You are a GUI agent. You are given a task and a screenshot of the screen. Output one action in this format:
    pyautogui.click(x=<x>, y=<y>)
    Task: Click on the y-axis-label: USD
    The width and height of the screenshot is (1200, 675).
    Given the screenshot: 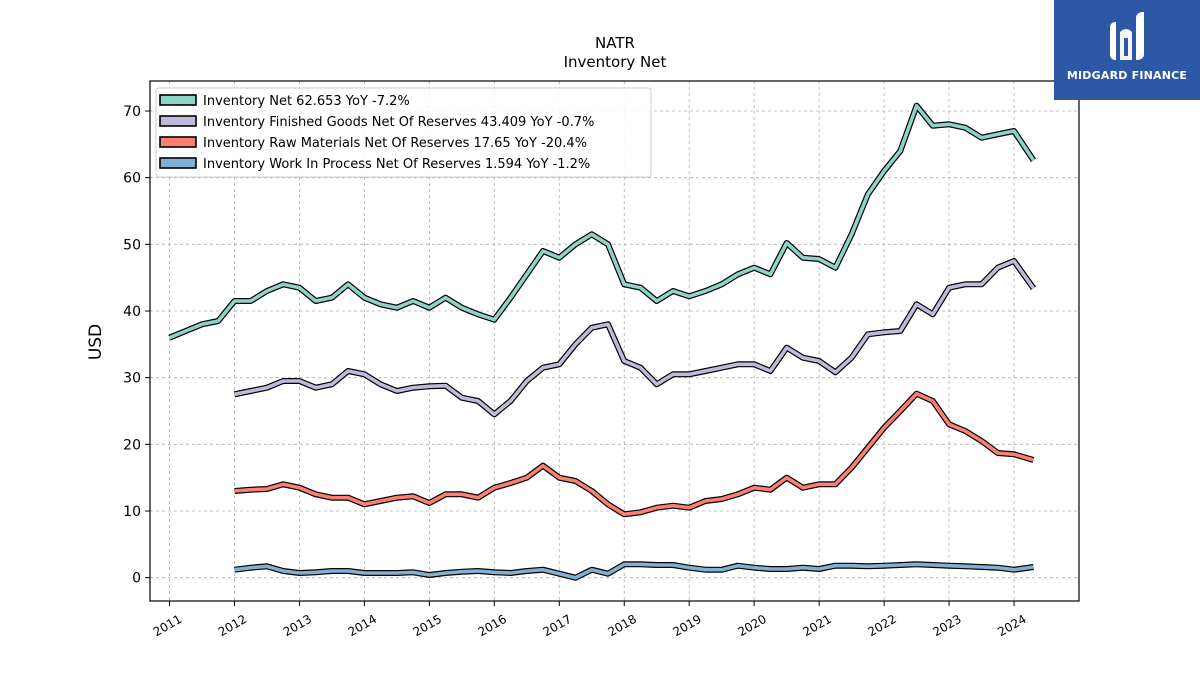 What is the action you would take?
    pyautogui.click(x=96, y=342)
    